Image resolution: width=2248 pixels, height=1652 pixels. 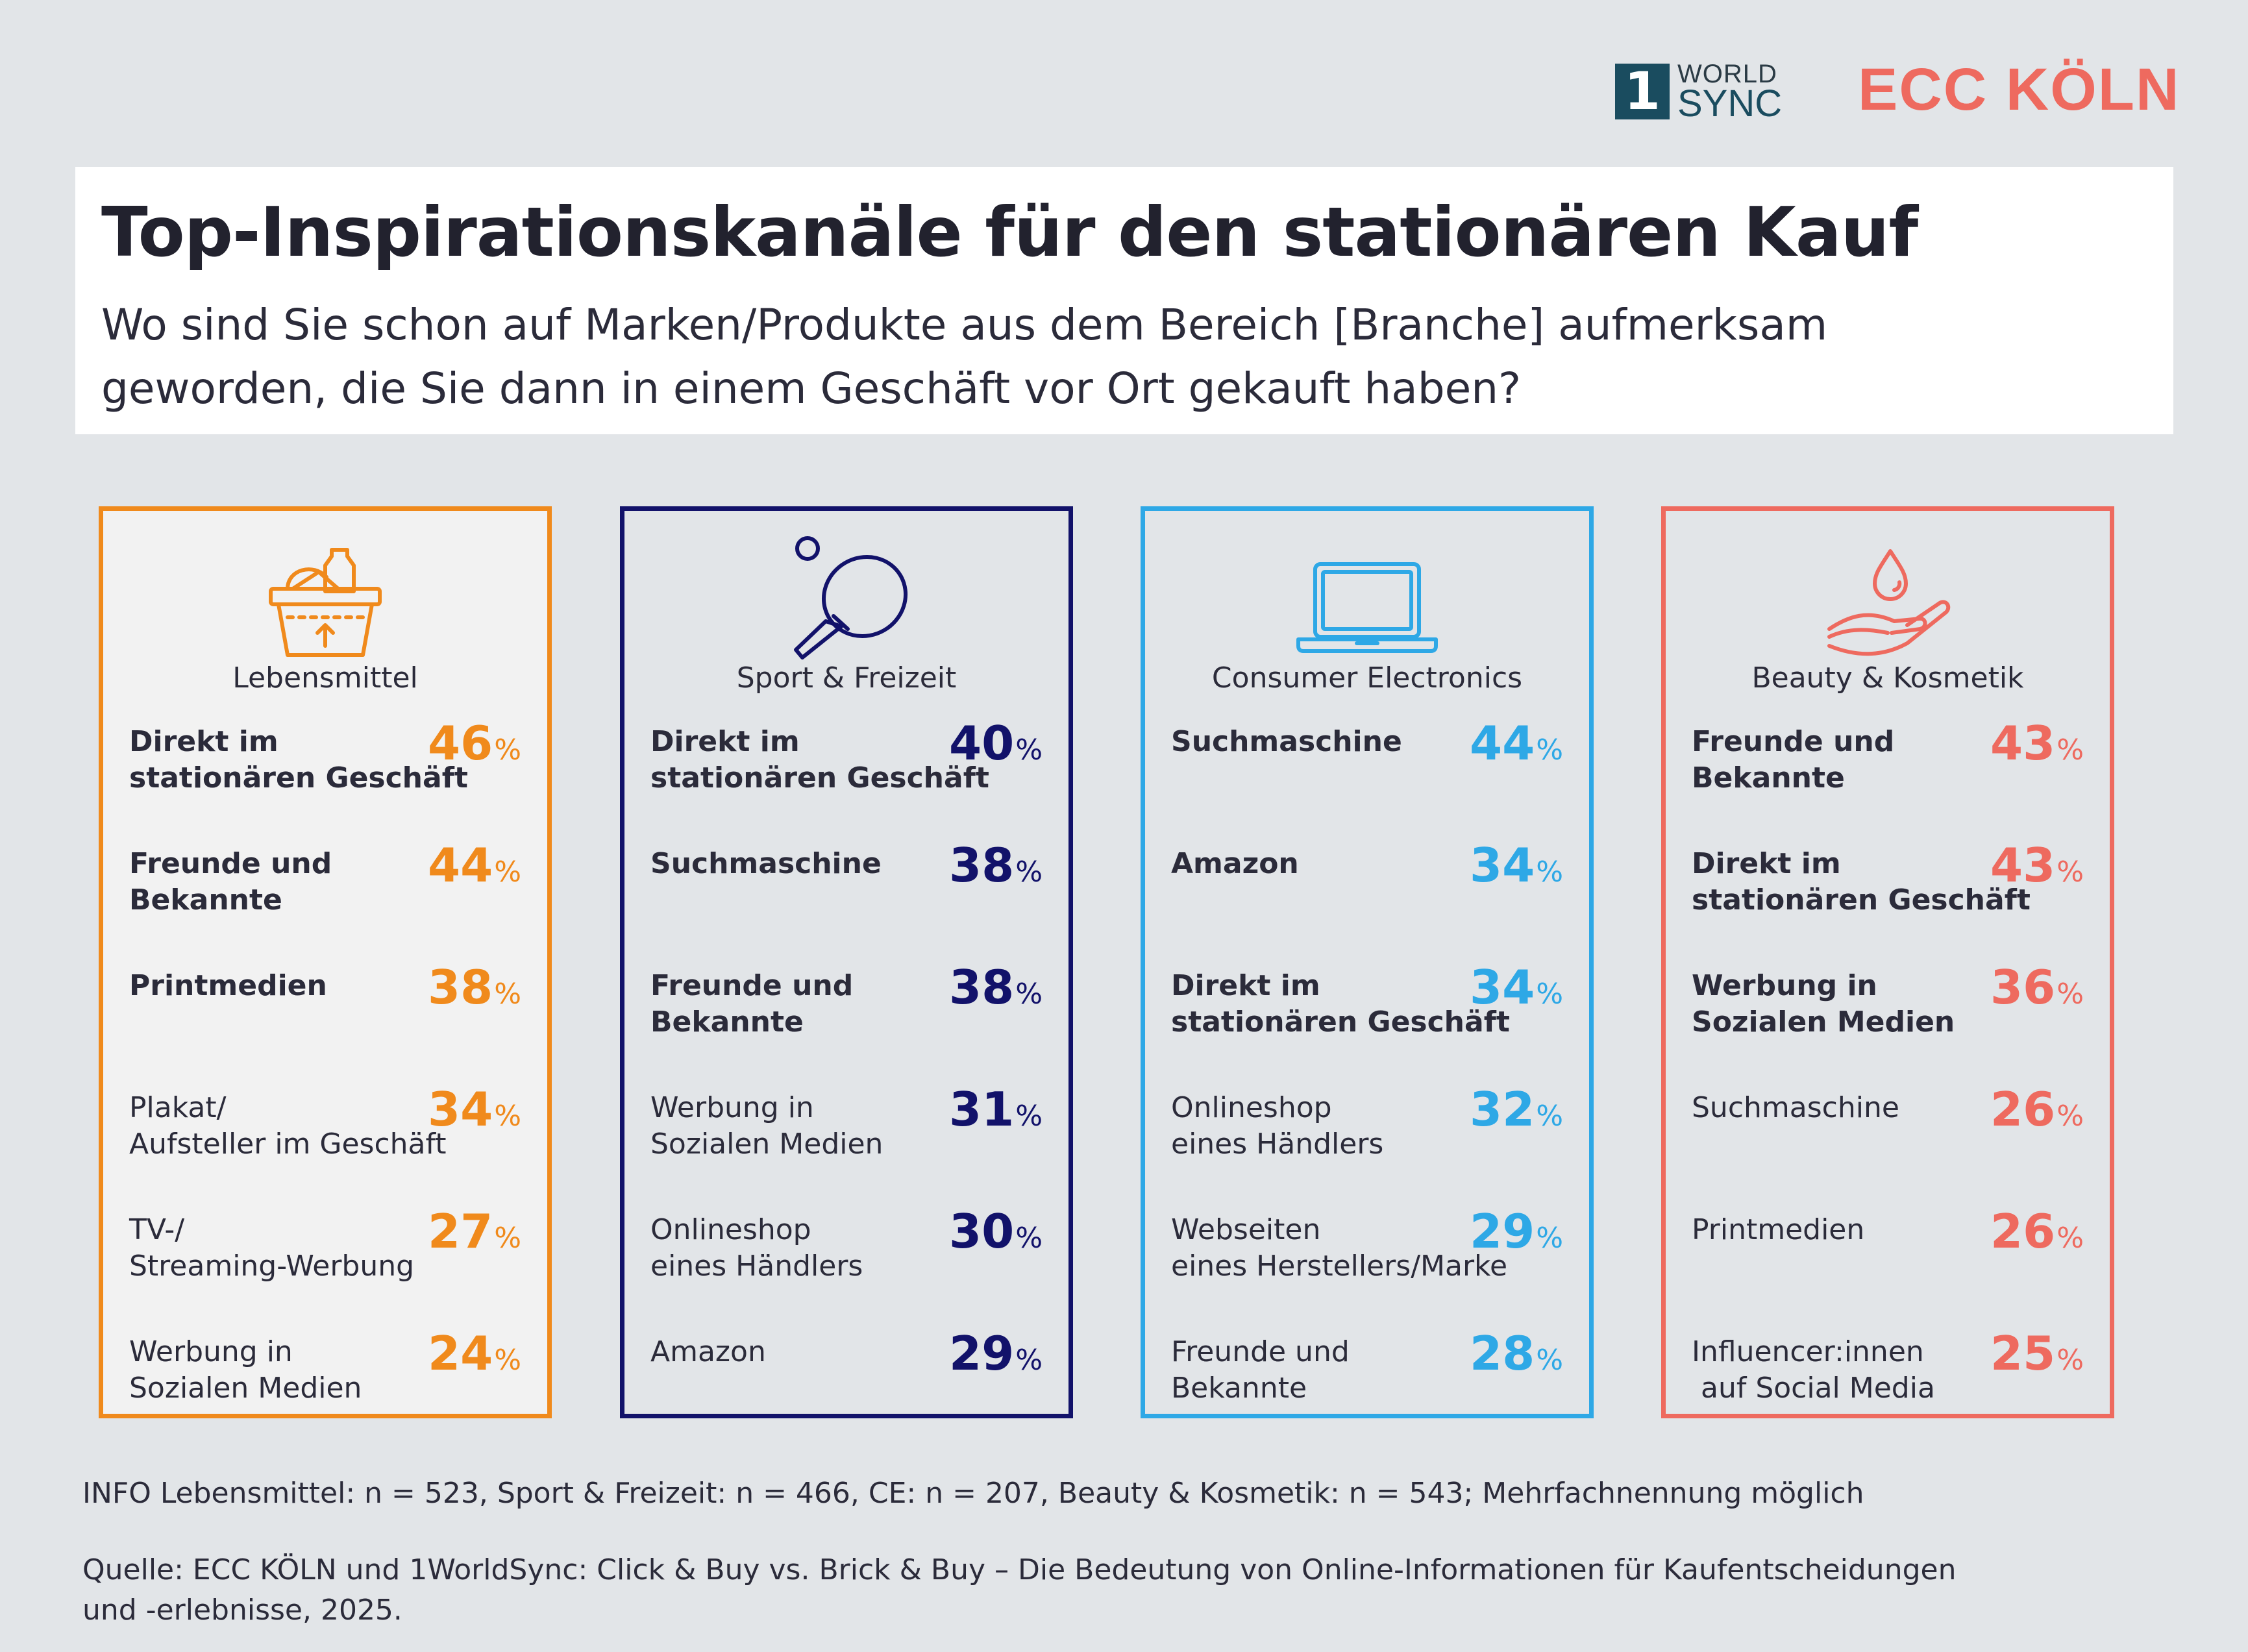 What do you see at coordinates (460, 1231) in the screenshot?
I see `percentage-value: 27` at bounding box center [460, 1231].